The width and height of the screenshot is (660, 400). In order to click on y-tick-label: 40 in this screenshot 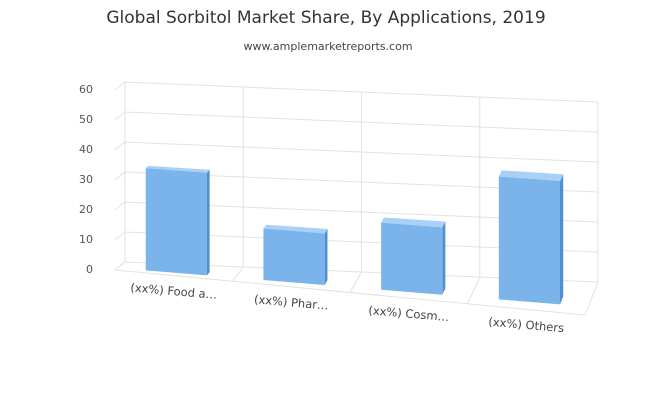, I will do `click(86, 149)`.